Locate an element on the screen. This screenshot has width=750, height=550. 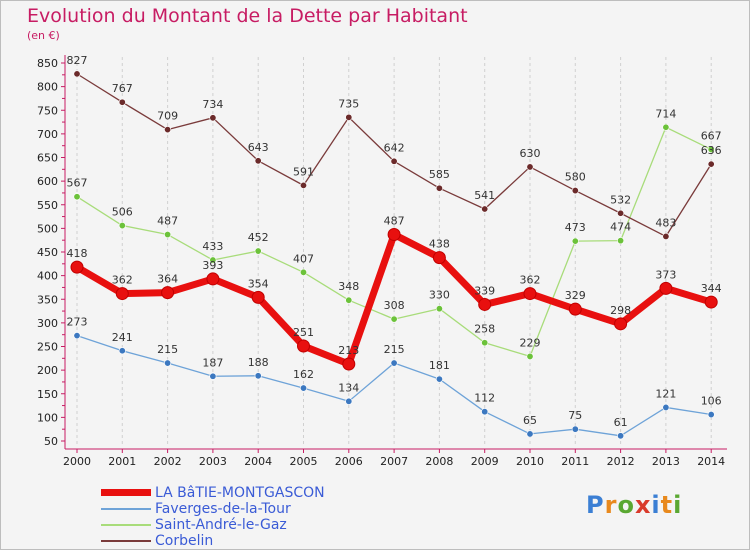
data-label-corbelin: 827 is located at coordinates (77, 60).